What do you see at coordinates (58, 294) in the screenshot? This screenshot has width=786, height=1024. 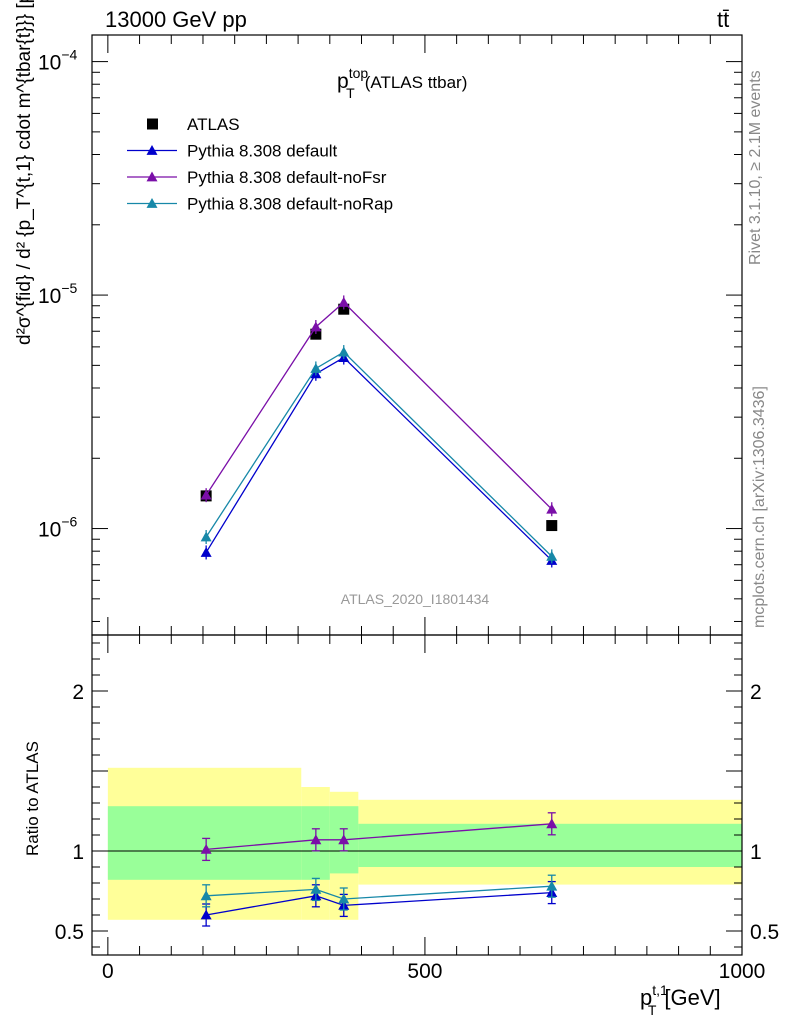 I see `main-ytick-label: 10⁻⁵` at bounding box center [58, 294].